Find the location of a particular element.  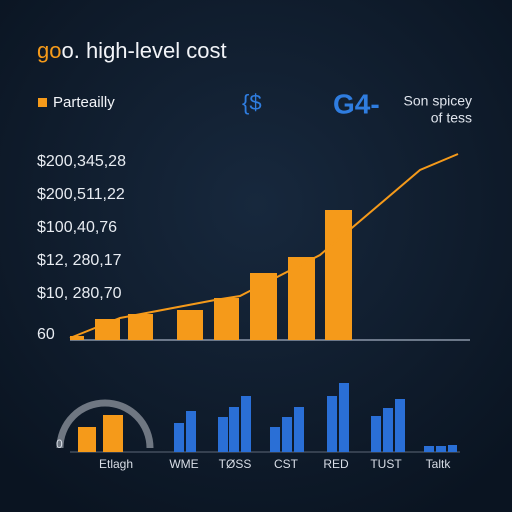

axis-label: $10, 280,70 is located at coordinates (79, 293).